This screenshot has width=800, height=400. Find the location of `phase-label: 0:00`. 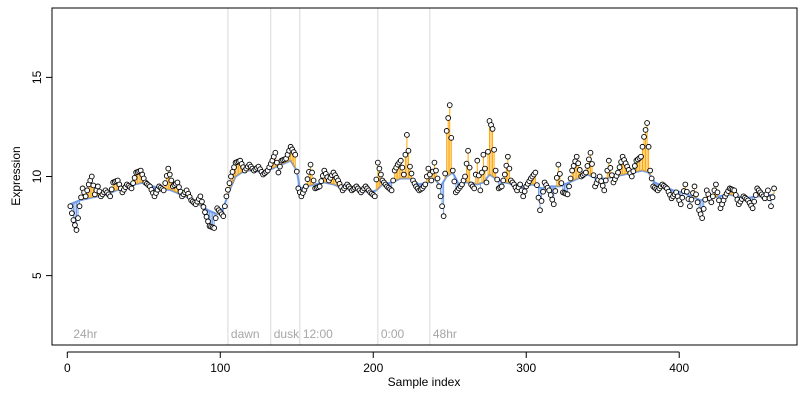

phase-label: 0:00 is located at coordinates (393, 334).